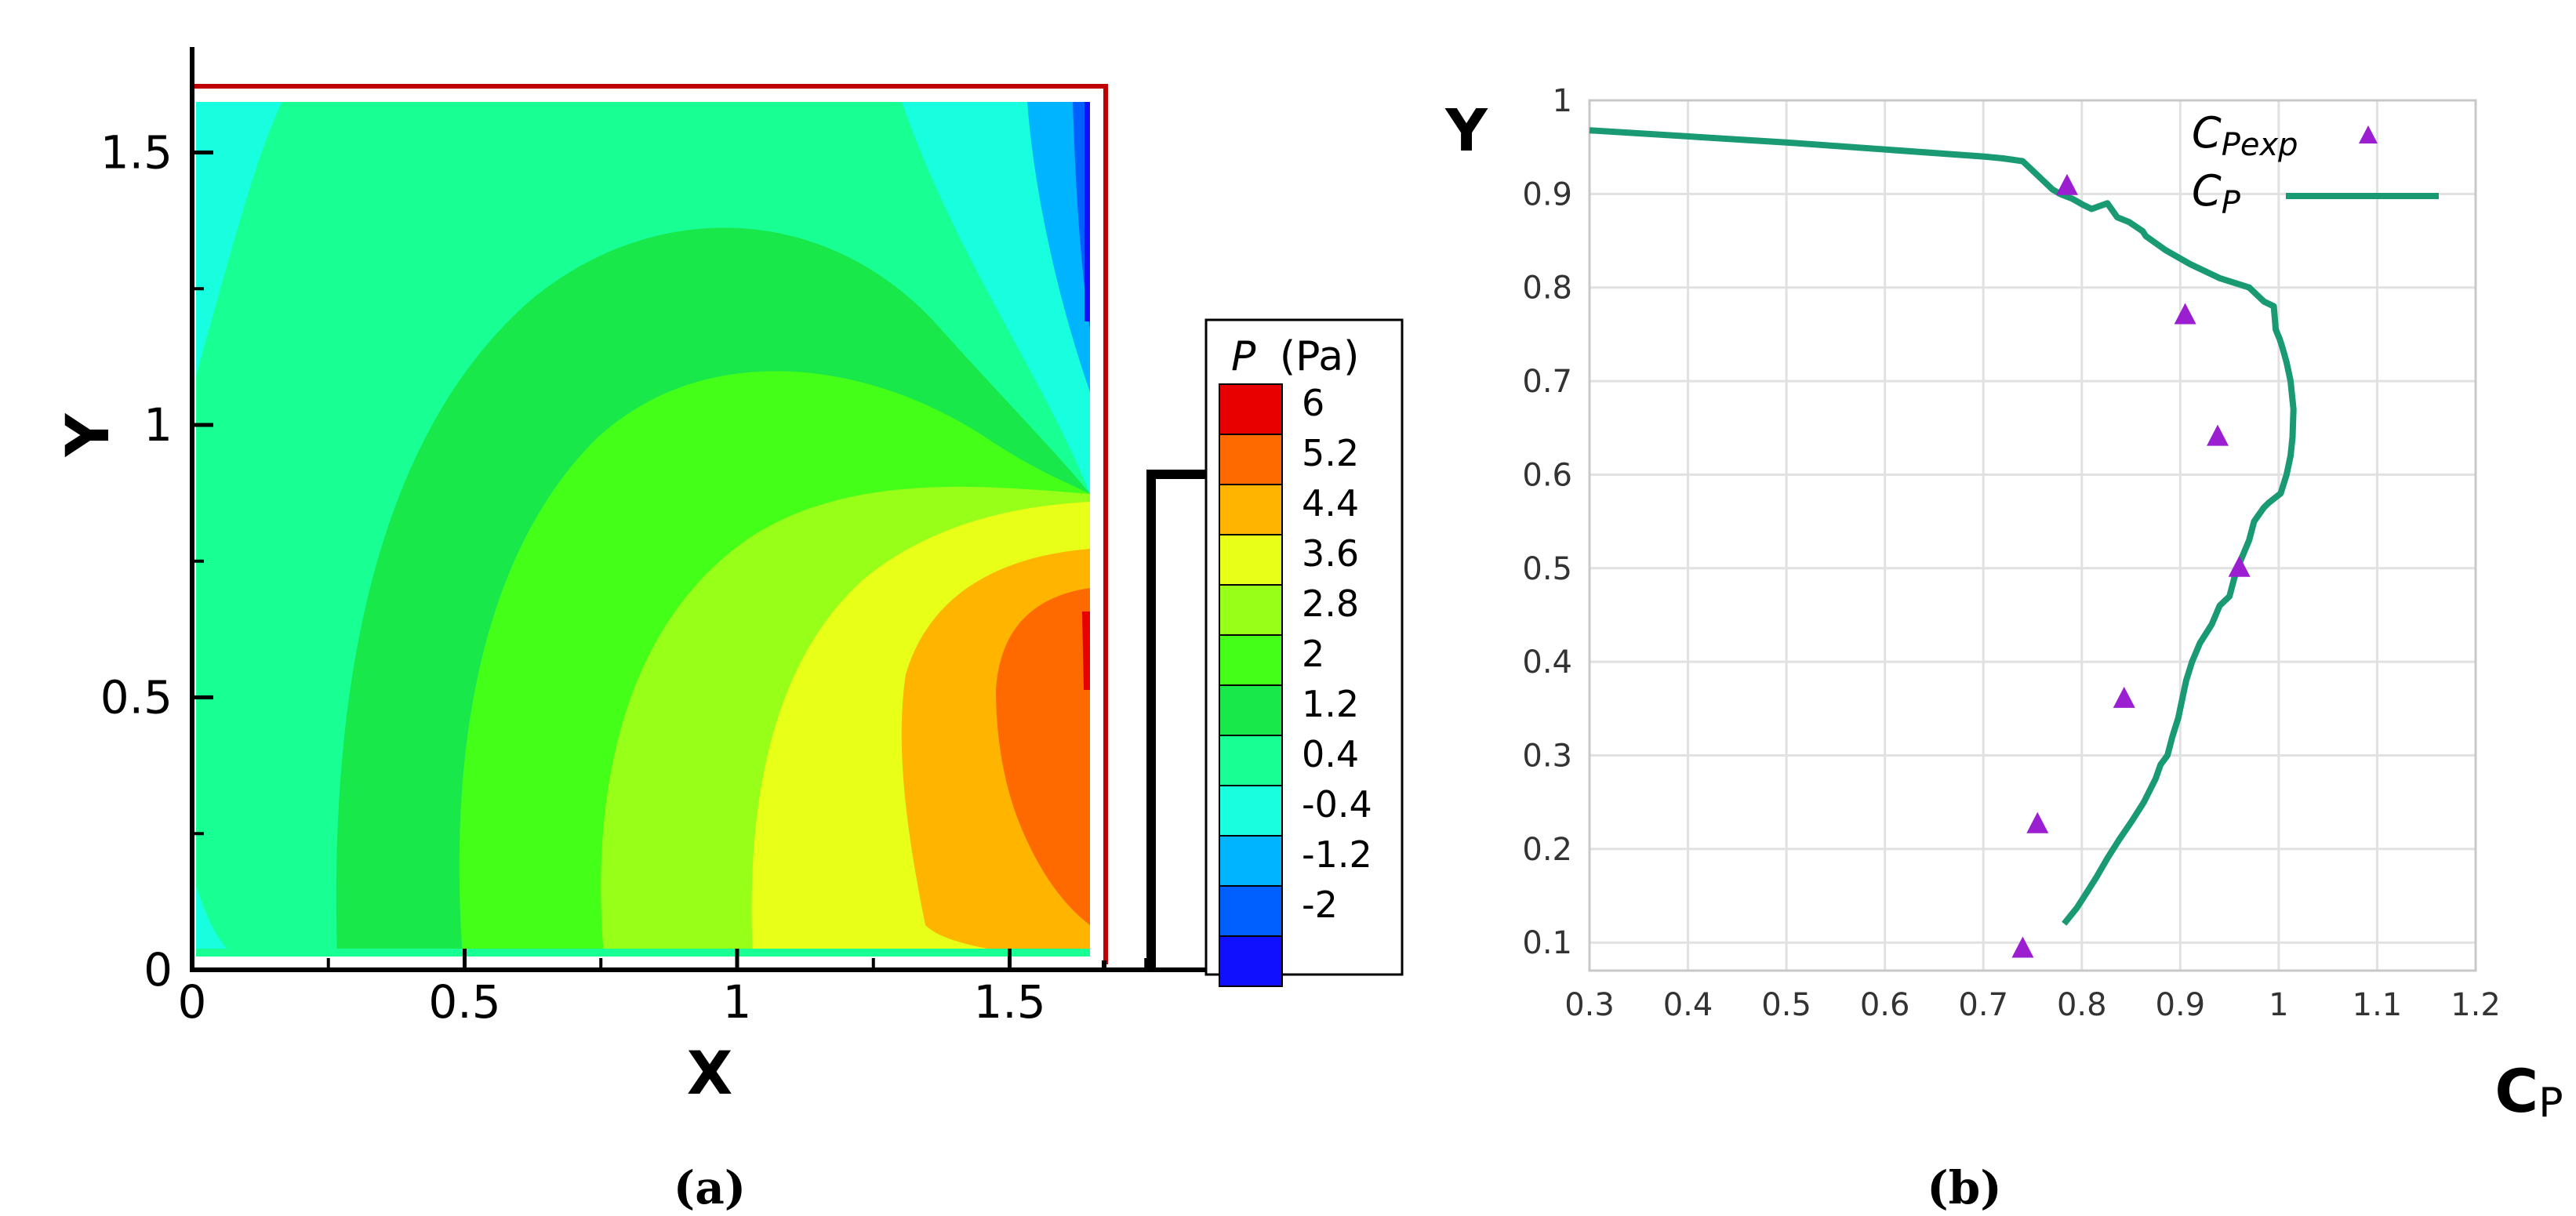 This screenshot has width=2576, height=1216. Describe the element at coordinates (1547, 288) in the screenshot. I see `y-tick-label: 0.8` at that location.